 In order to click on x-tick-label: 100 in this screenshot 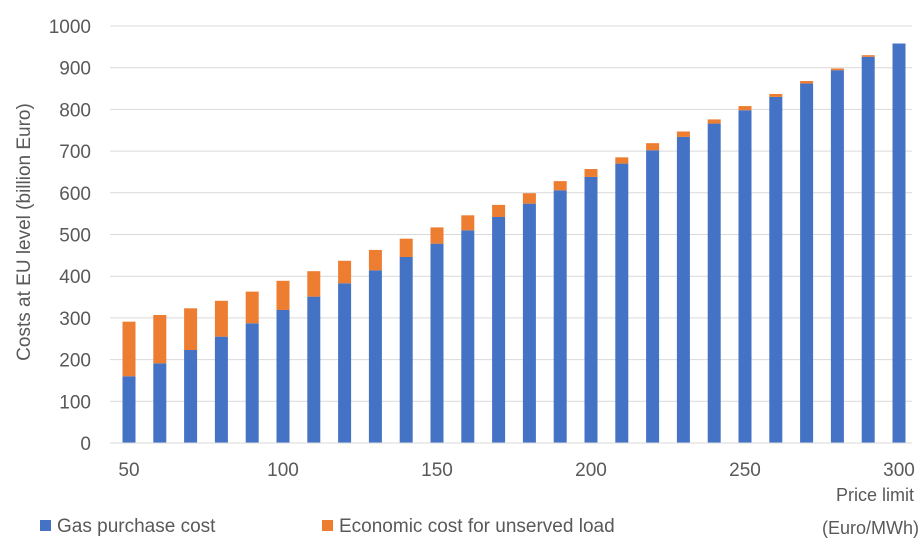, I will do `click(283, 470)`.